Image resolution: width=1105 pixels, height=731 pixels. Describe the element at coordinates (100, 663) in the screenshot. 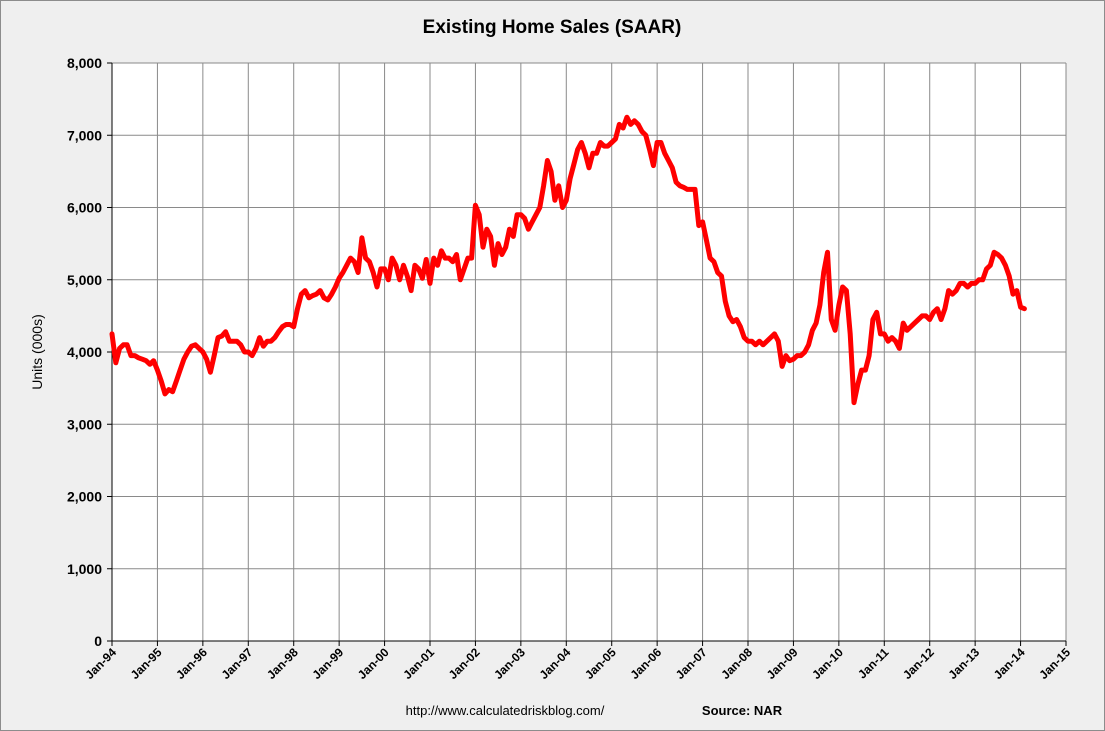

I see `x-tick-label: Jan-94` at that location.